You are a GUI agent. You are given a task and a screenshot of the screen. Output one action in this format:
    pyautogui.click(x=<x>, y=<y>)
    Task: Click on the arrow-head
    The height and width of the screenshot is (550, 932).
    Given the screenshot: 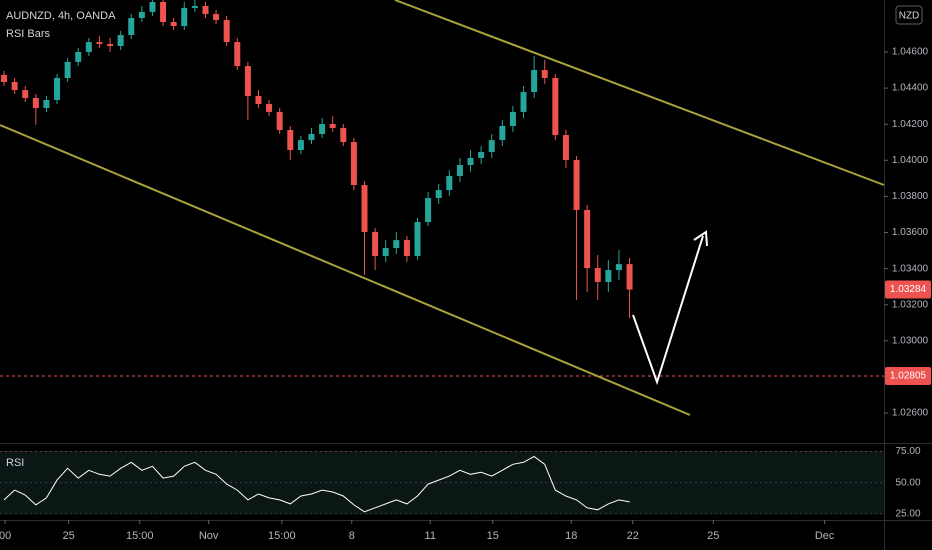 What is the action you would take?
    pyautogui.click(x=700, y=238)
    